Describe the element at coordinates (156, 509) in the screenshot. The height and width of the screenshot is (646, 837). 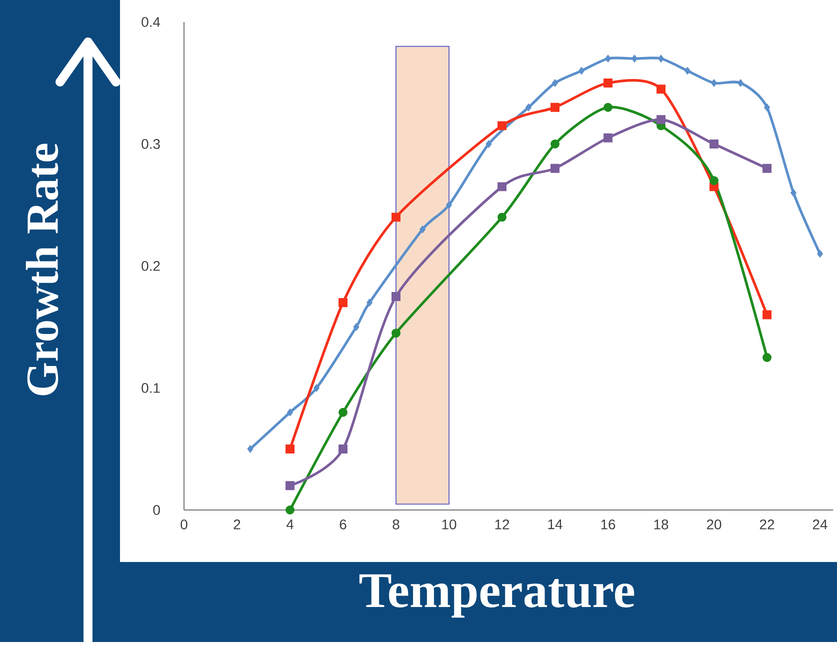
I see `y-tick-label: 0` at that location.